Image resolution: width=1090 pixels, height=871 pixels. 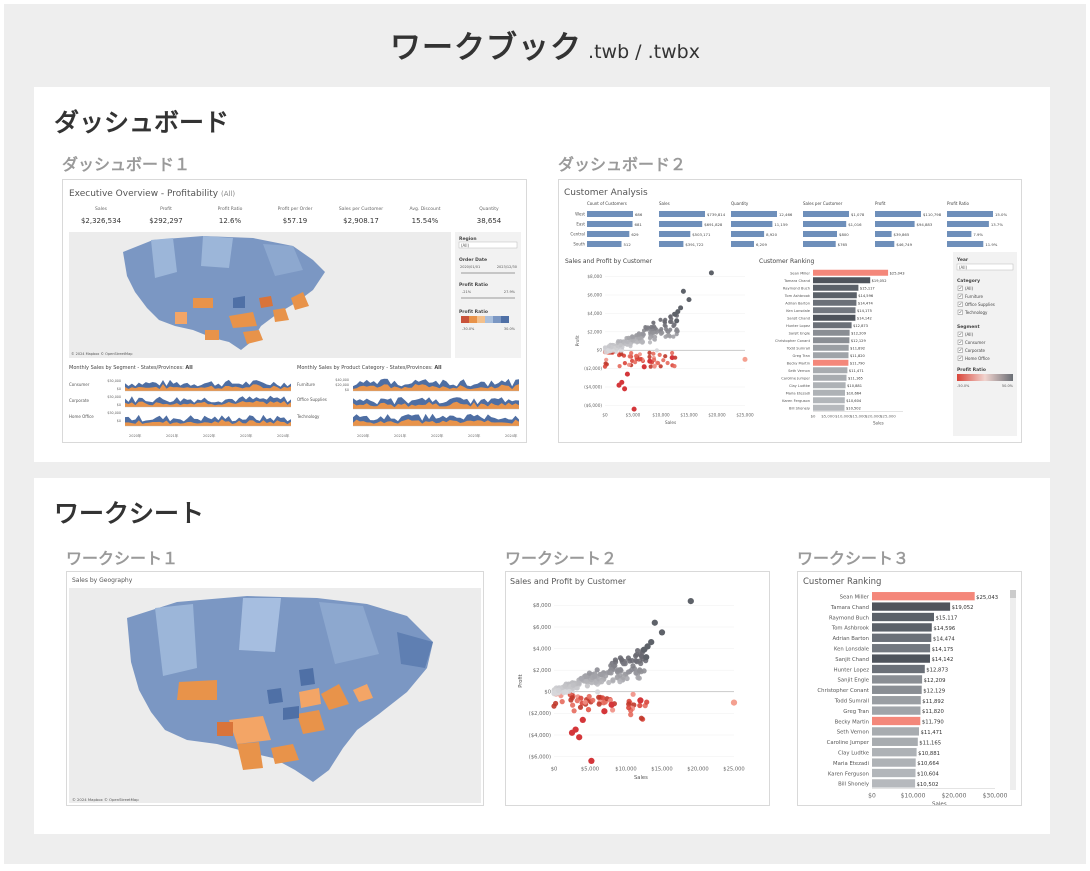 I want to click on scrollbar, so click(x=1013, y=690).